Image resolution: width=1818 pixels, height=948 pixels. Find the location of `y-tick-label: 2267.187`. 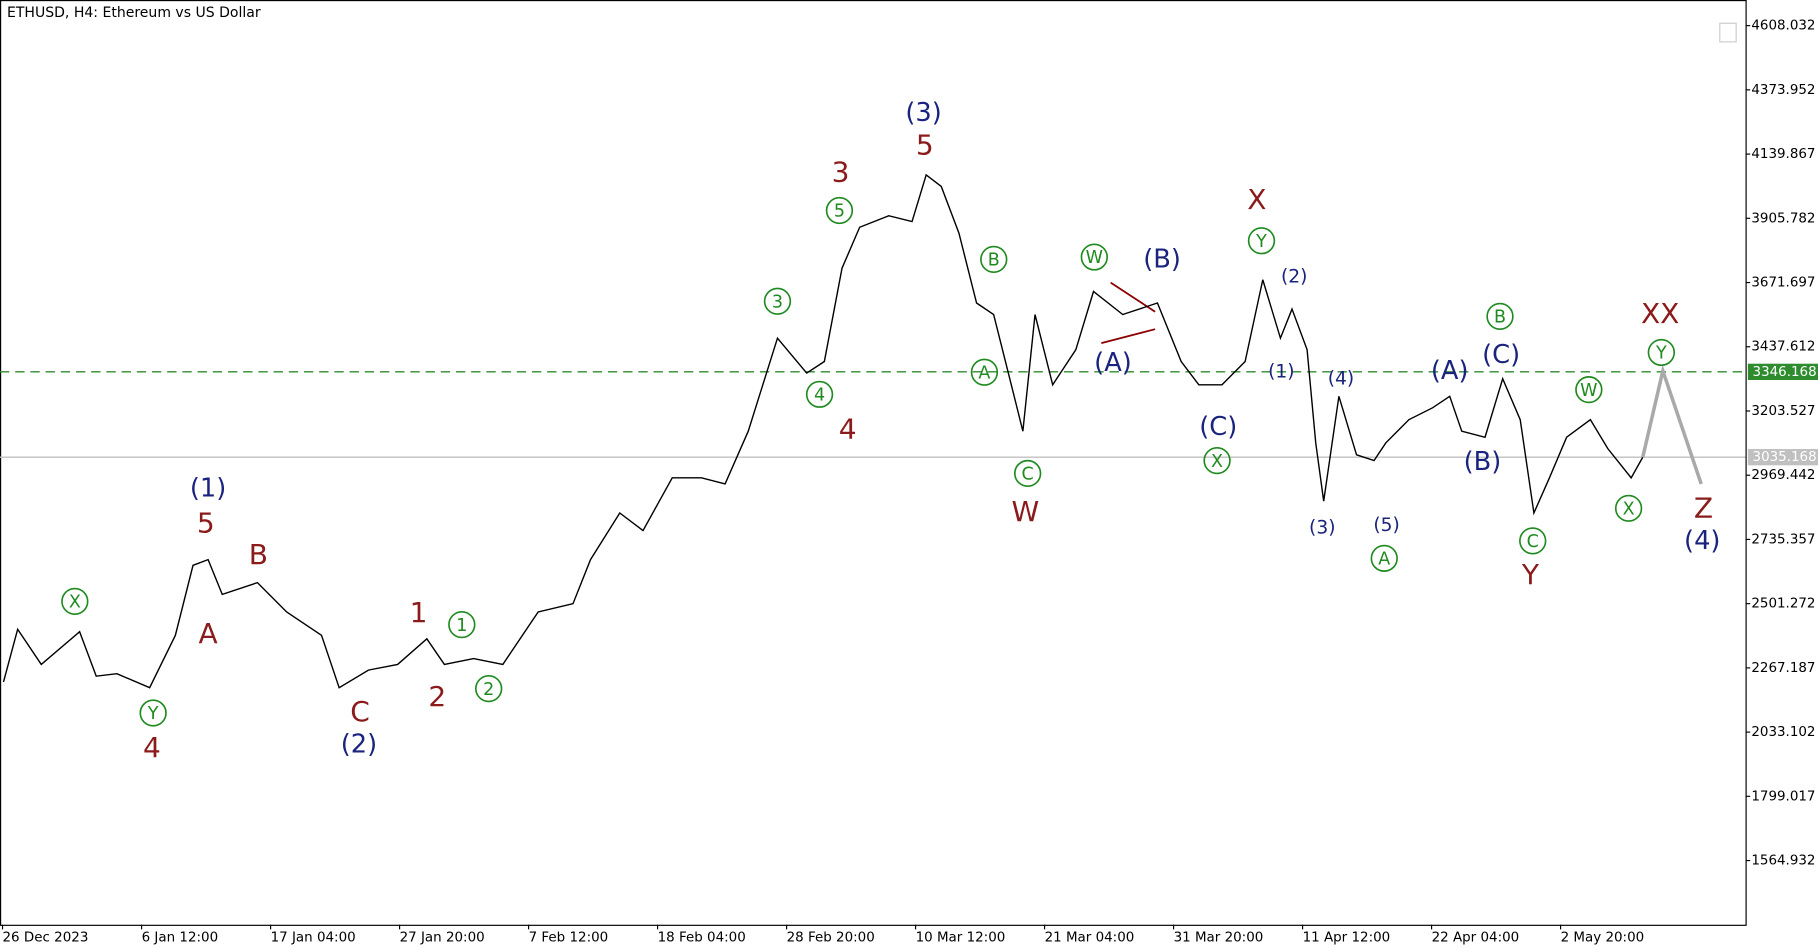

y-tick-label: 2267.187 is located at coordinates (1783, 668).